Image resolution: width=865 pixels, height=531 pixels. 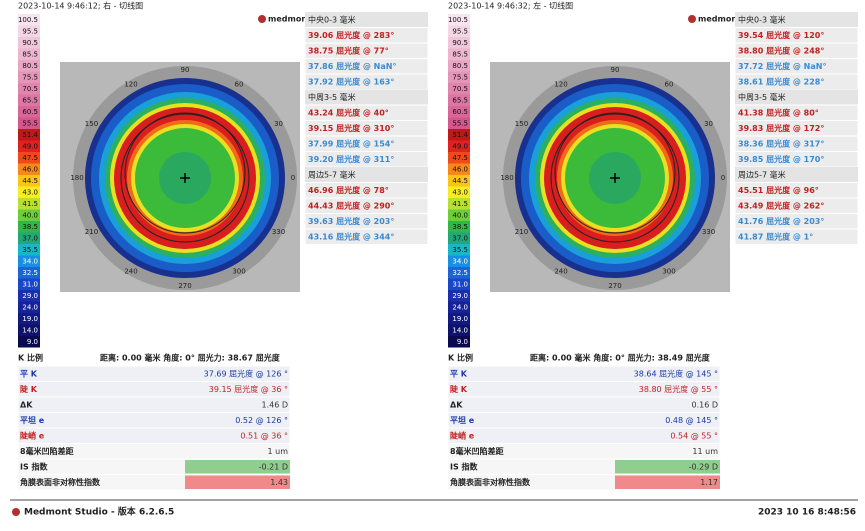 What do you see at coordinates (351, 205) in the screenshot?
I see `zone-value: 44.43 屈光度 @ 290°` at bounding box center [351, 205].